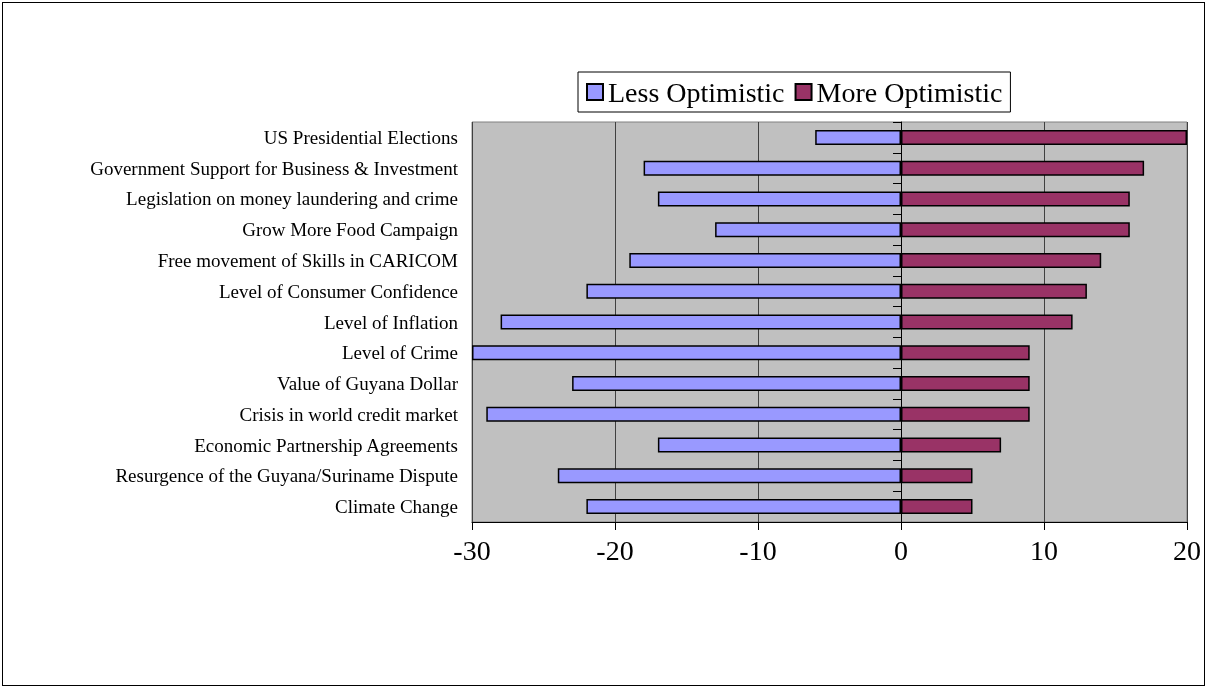 The width and height of the screenshot is (1209, 690). What do you see at coordinates (326, 445) in the screenshot?
I see `y-tick-label: Economic Partnership Agreements` at bounding box center [326, 445].